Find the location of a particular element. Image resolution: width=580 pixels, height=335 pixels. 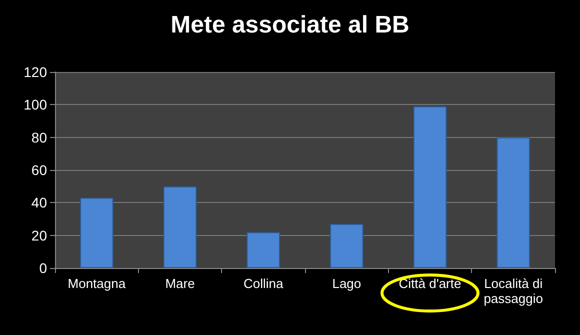

y-tick-label: 60 is located at coordinates (39, 170).